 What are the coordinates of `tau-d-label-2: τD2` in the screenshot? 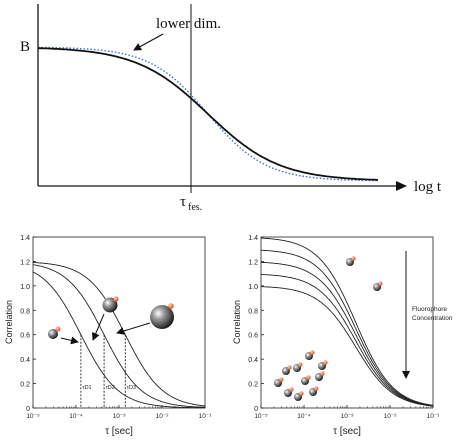 It's located at (110, 388).